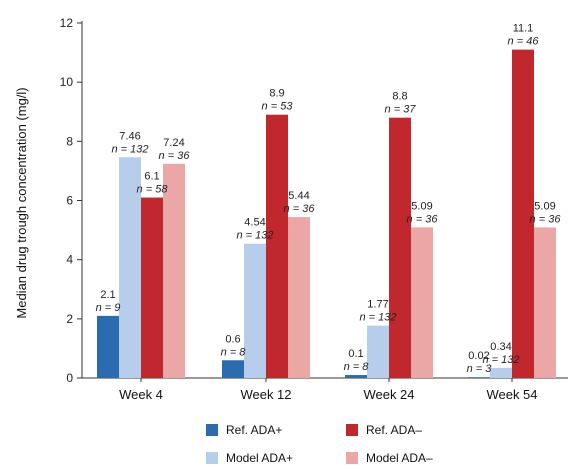 The image size is (570, 469). I want to click on legend-label: Model ADA–, so click(399, 458).